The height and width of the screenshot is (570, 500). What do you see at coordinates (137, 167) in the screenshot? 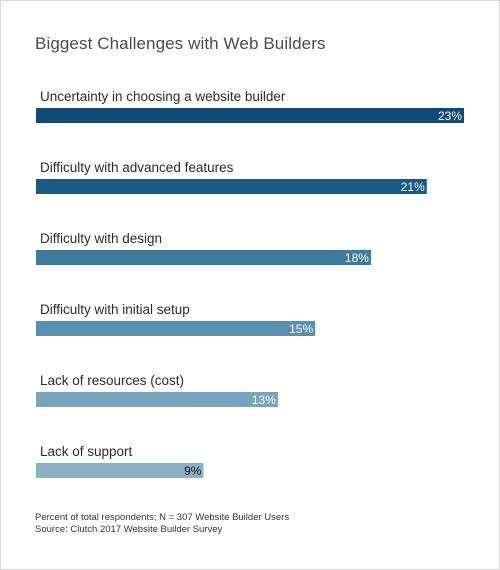
I see `category-label: Difficulty with advanced features` at bounding box center [137, 167].